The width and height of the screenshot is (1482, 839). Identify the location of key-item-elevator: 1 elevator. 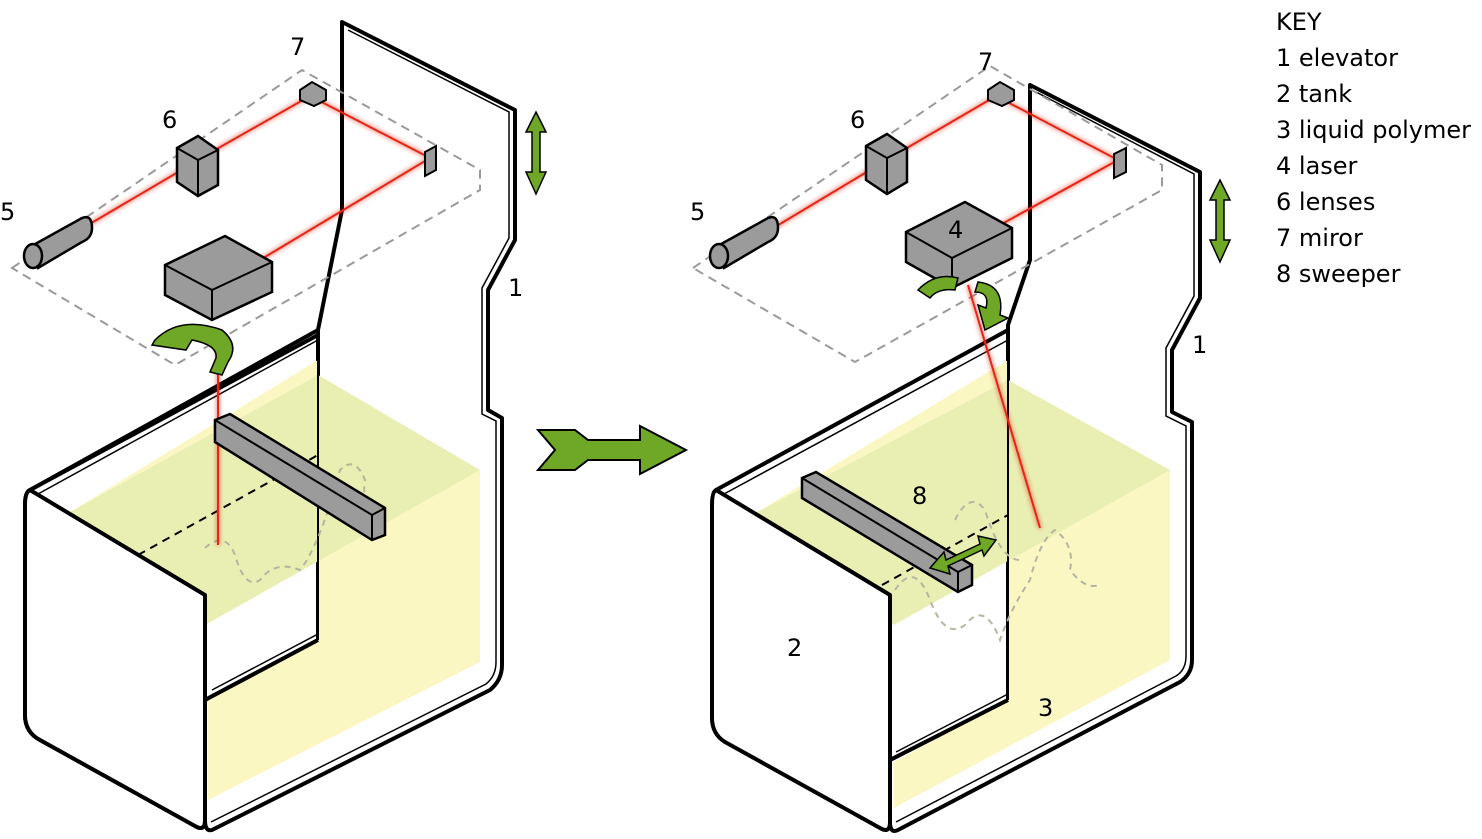
(1337, 58).